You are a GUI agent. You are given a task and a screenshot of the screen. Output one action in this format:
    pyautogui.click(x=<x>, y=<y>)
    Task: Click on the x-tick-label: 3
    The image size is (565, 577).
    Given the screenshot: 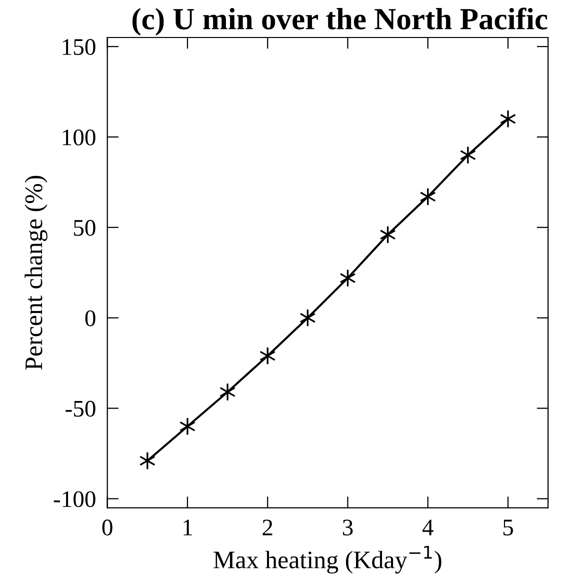 What is the action you would take?
    pyautogui.click(x=347, y=528)
    